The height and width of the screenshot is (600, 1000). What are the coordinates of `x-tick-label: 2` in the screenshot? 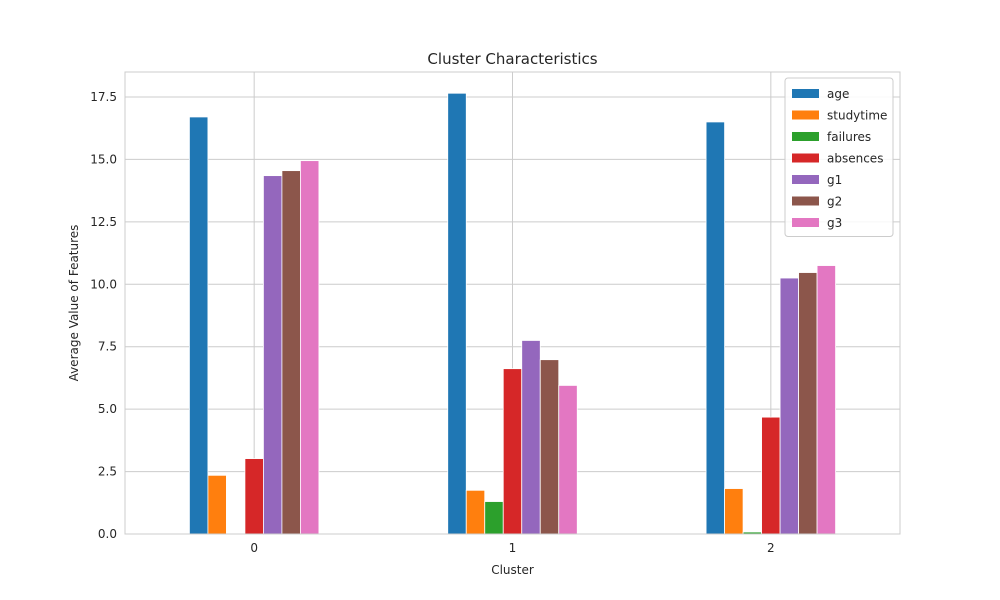 It's located at (771, 548).